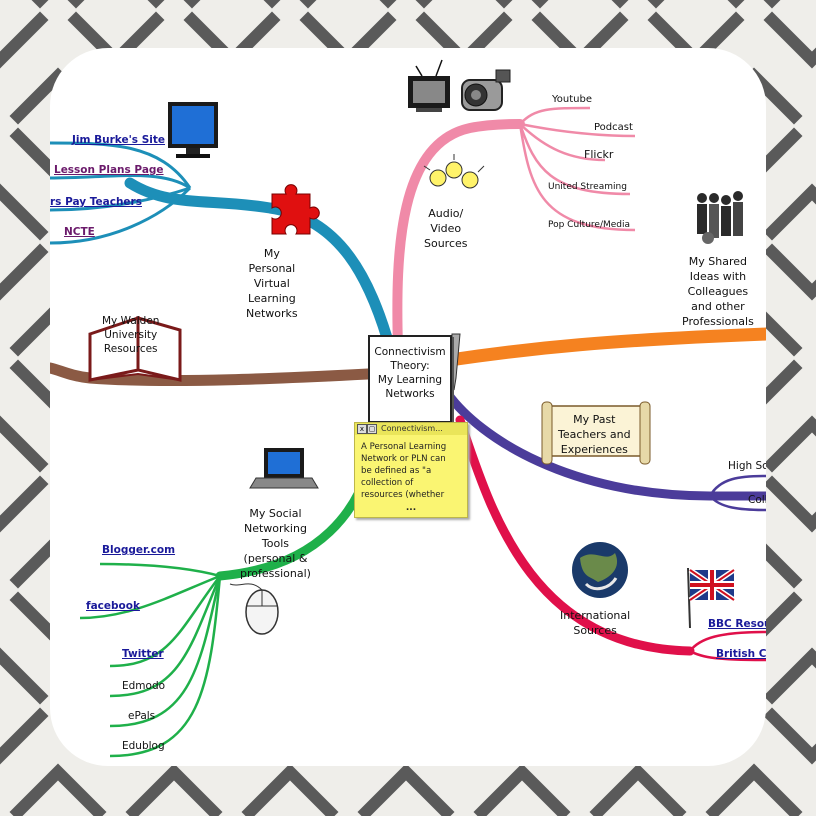 This screenshot has width=816, height=816. Describe the element at coordinates (79, 232) in the screenshot. I see `link-ncte: NCTE` at that location.